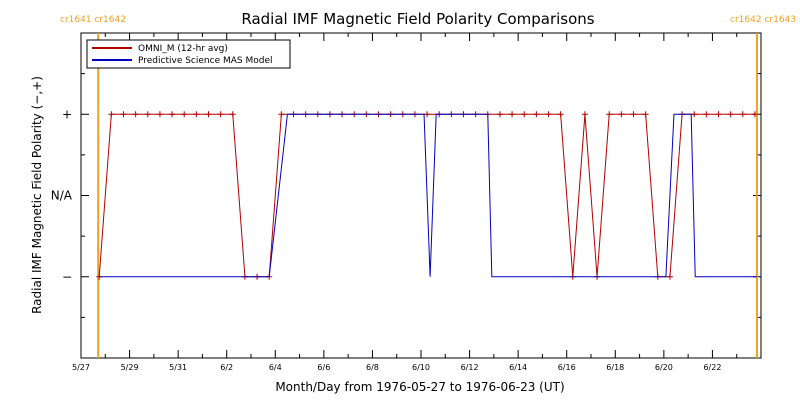 The width and height of the screenshot is (800, 400). What do you see at coordinates (567, 367) in the screenshot?
I see `x-tick-label: 6/16` at bounding box center [567, 367].